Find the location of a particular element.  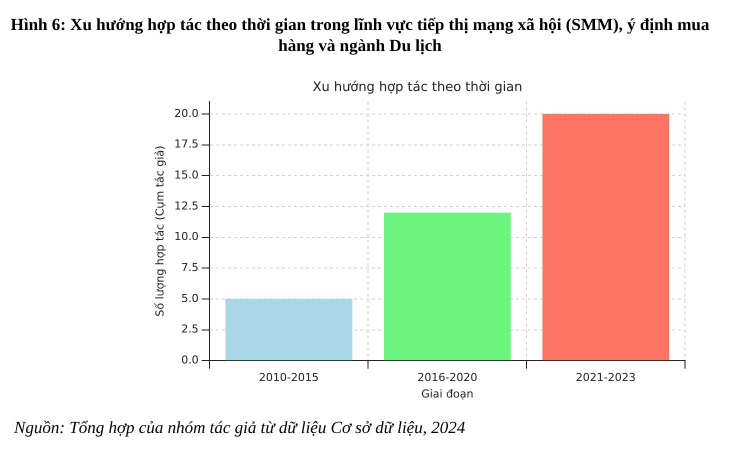

y-tick-label: 2.5 is located at coordinates (190, 329).